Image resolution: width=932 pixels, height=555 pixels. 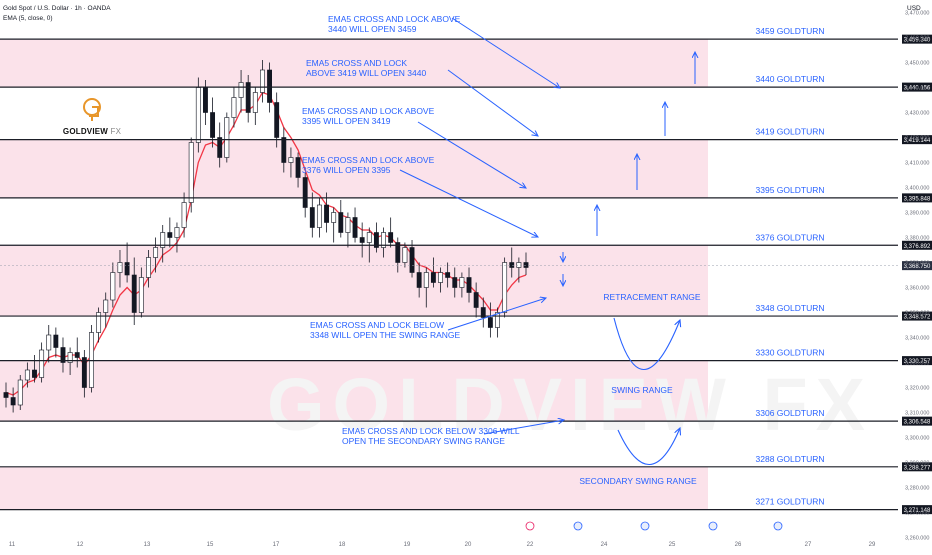 What do you see at coordinates (917, 414) in the screenshot?
I see `price-tick-label: 3,310.000` at bounding box center [917, 414].